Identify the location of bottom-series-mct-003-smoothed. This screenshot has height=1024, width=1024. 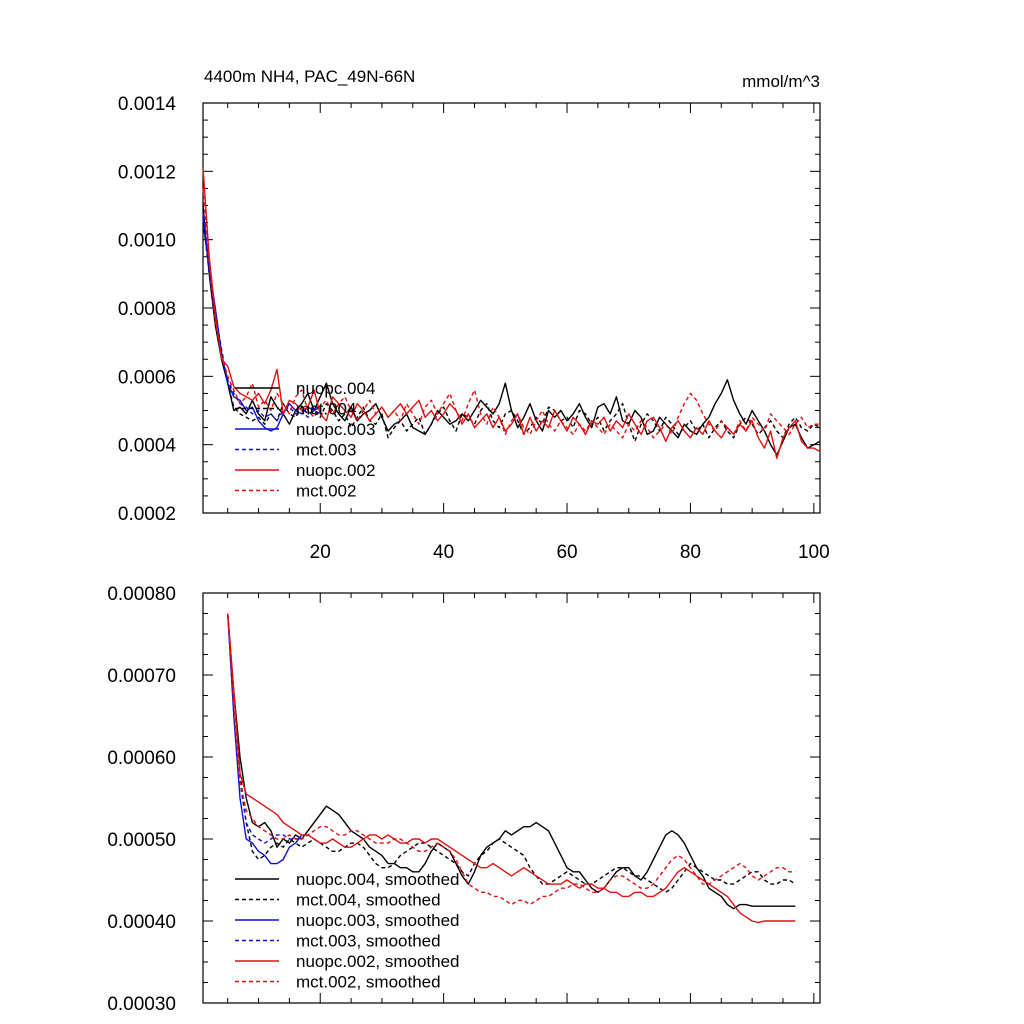
(264, 728).